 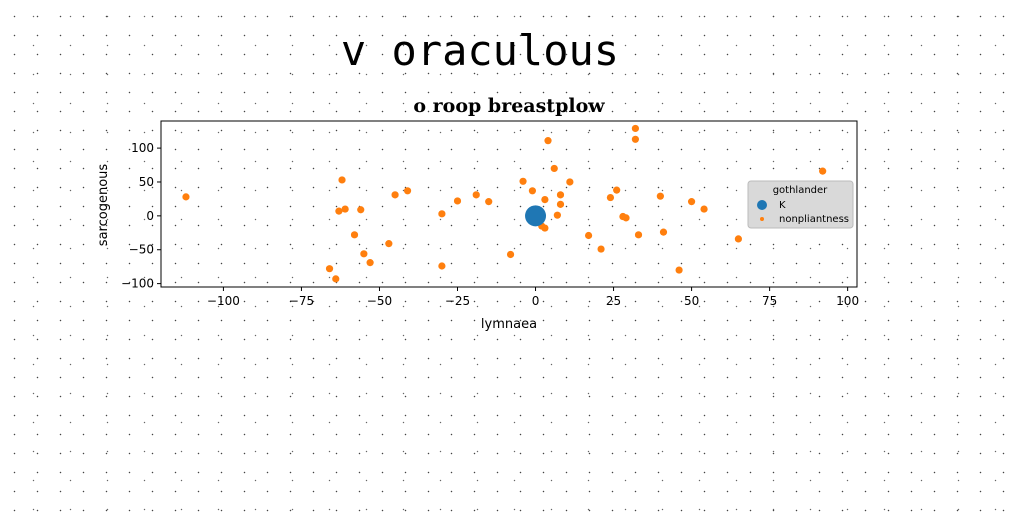 I want to click on legend-label-nonpliantness: nonpliantness, so click(x=814, y=219).